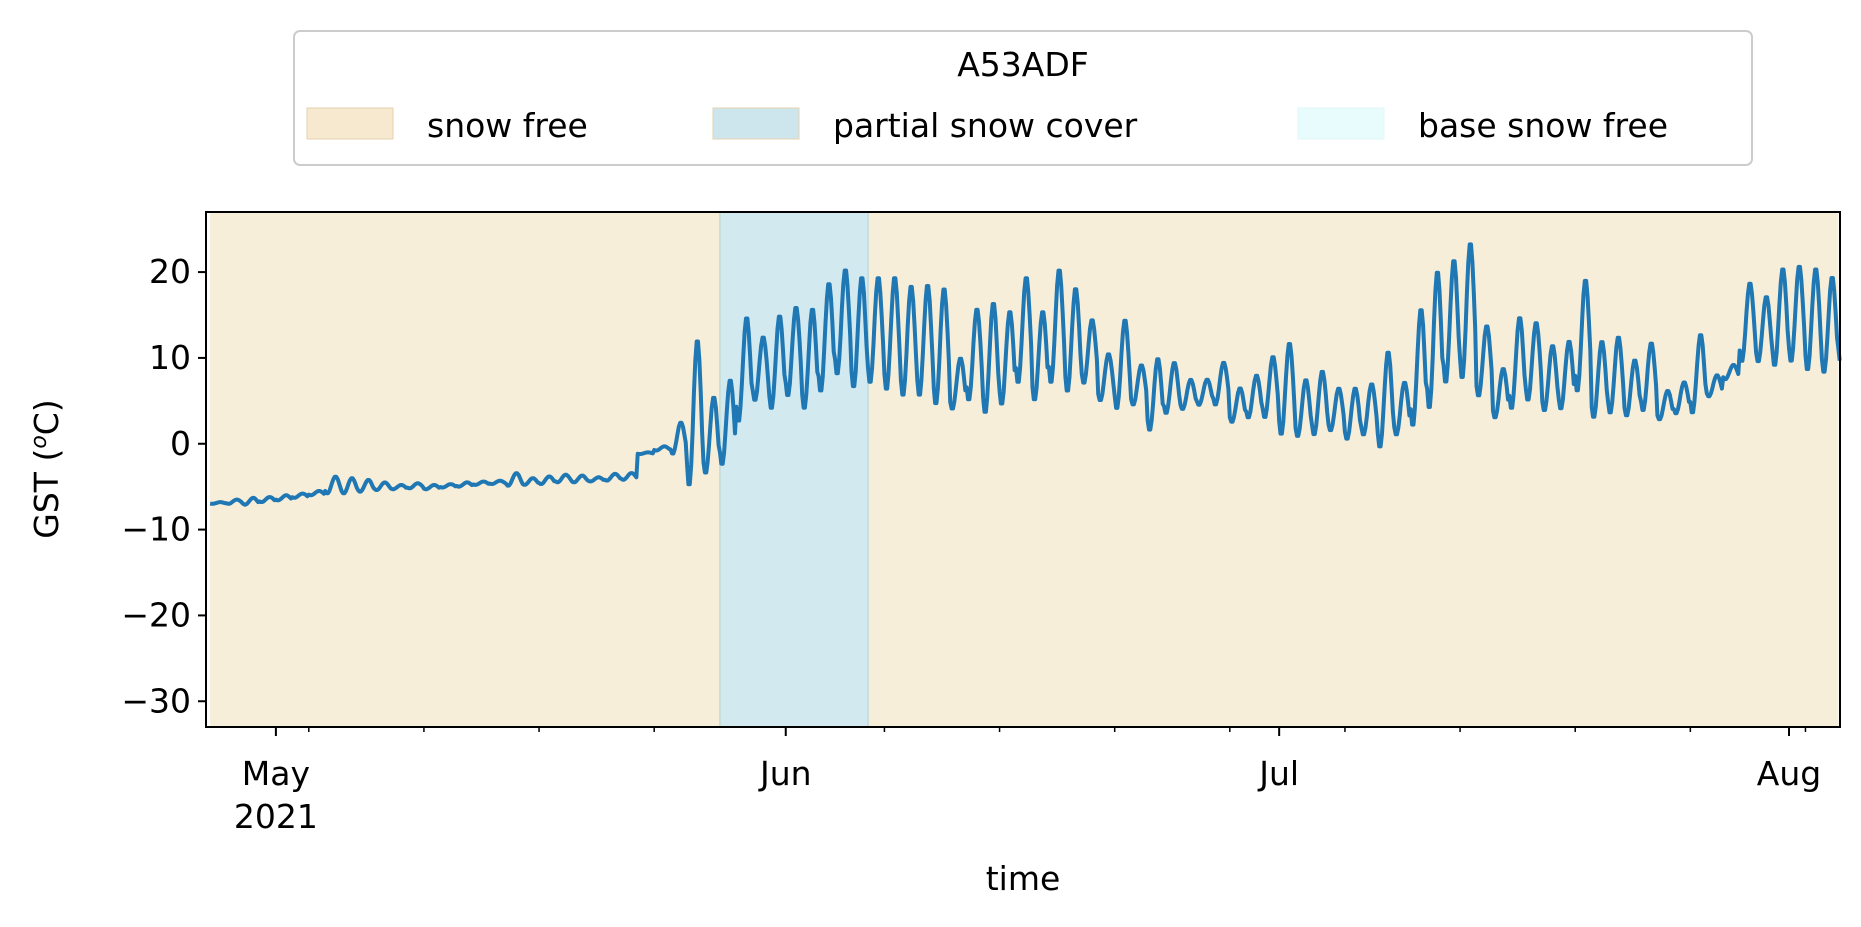  I want to click on x-tick-label: May, so click(276, 773).